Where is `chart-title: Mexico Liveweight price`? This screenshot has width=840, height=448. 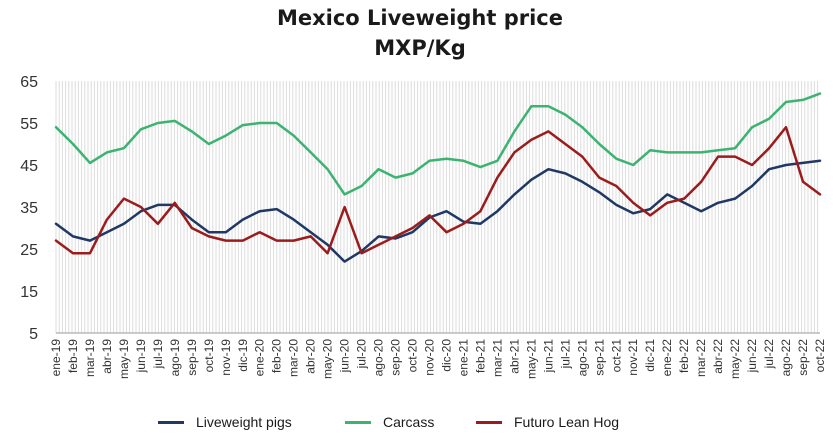
chart-title: Mexico Liveweight price is located at coordinates (420, 18).